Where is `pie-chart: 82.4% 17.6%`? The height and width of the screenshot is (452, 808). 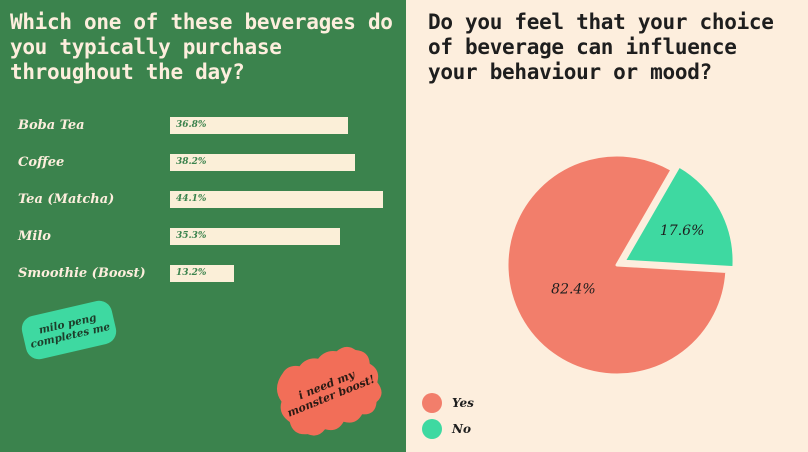
pie-chart: 82.4% 17.6% is located at coordinates (620, 265).